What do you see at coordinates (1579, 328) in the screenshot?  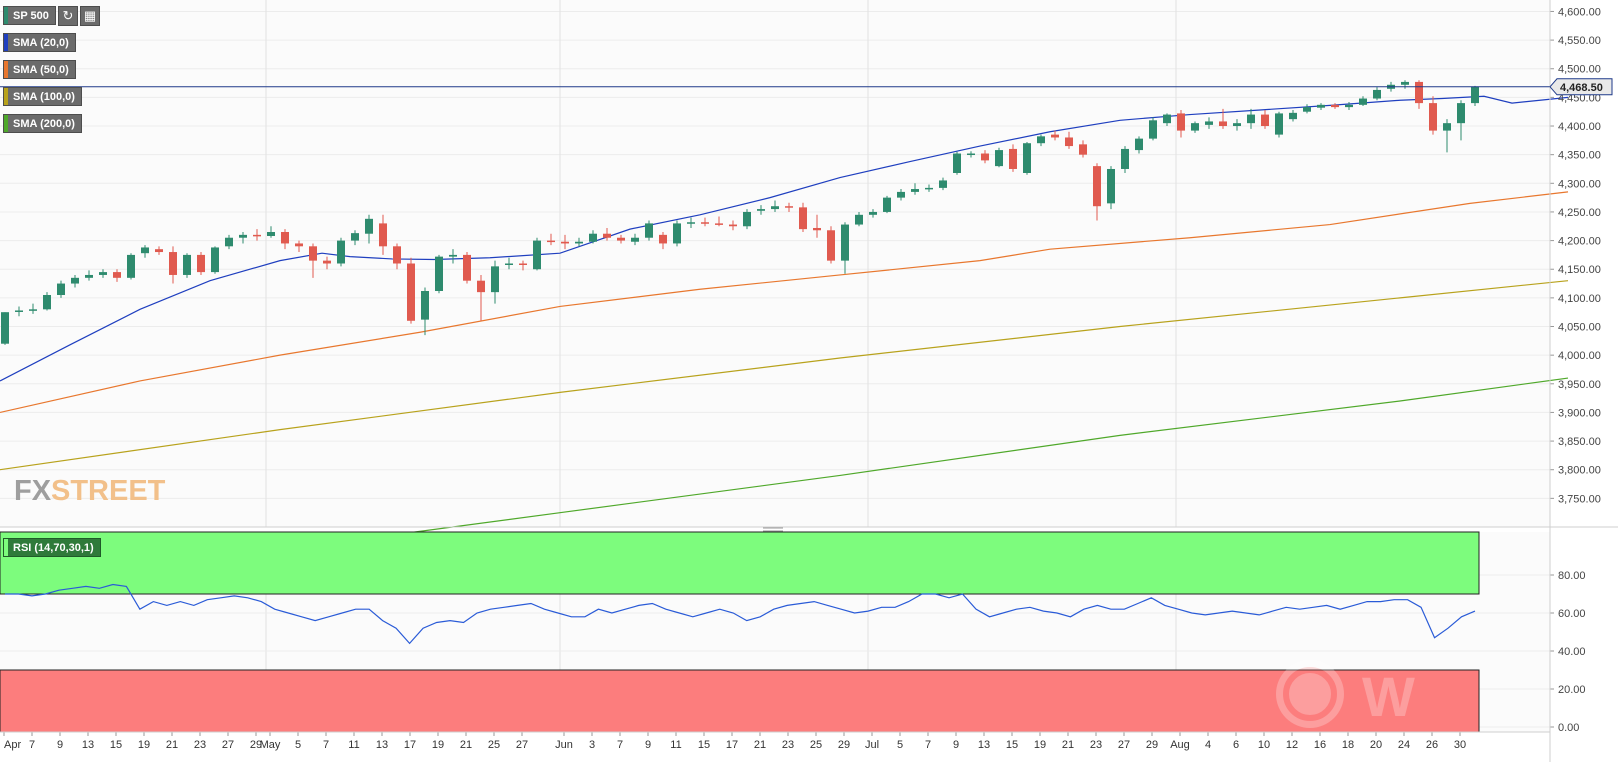 I see `price-tick-label: 4,050.00` at bounding box center [1579, 328].